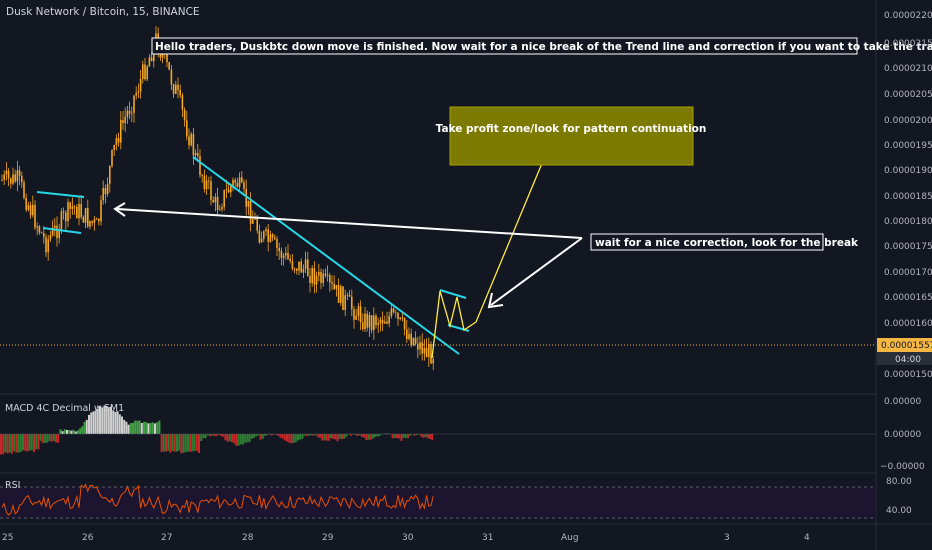  I want to click on projection-path, so click(493, 245).